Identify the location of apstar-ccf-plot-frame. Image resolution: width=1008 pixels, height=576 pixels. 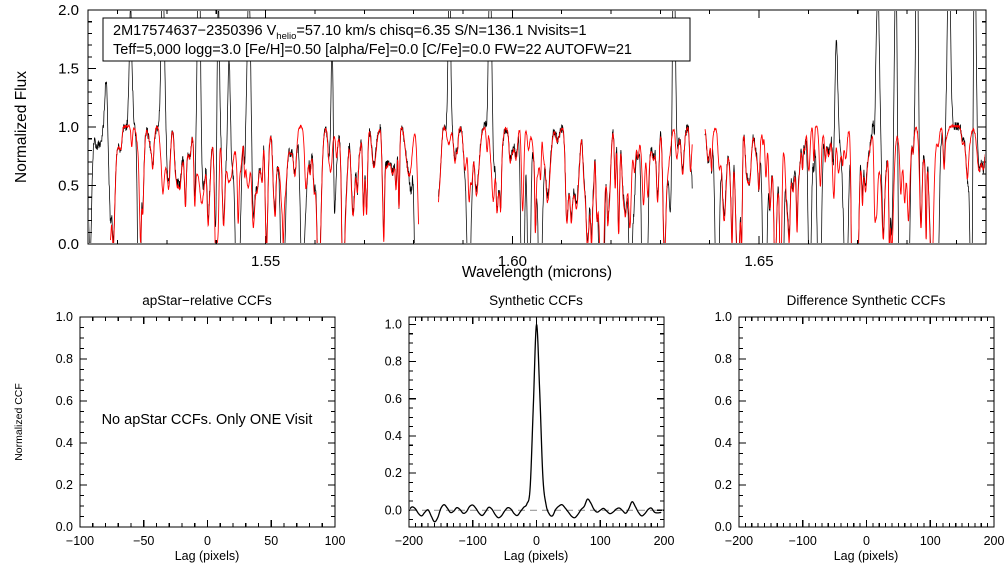
(207, 422).